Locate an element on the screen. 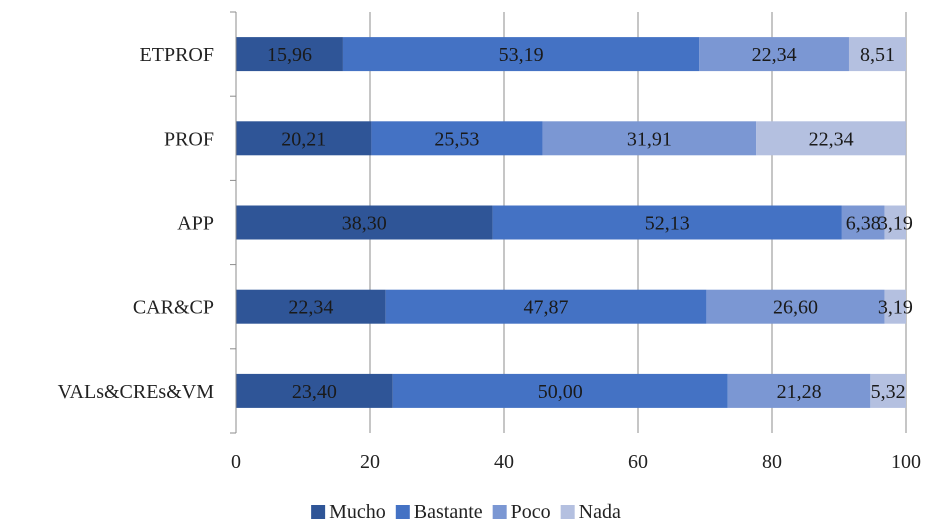 Image resolution: width=932 pixels, height=531 pixels. legend-swatch-poco is located at coordinates (499, 512).